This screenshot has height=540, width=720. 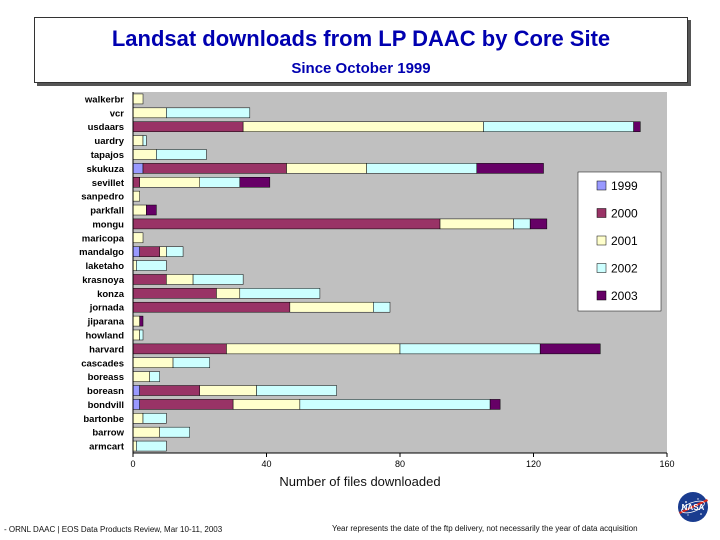 What do you see at coordinates (103, 419) in the screenshot?
I see `y-tick-label: bartonbe` at bounding box center [103, 419].